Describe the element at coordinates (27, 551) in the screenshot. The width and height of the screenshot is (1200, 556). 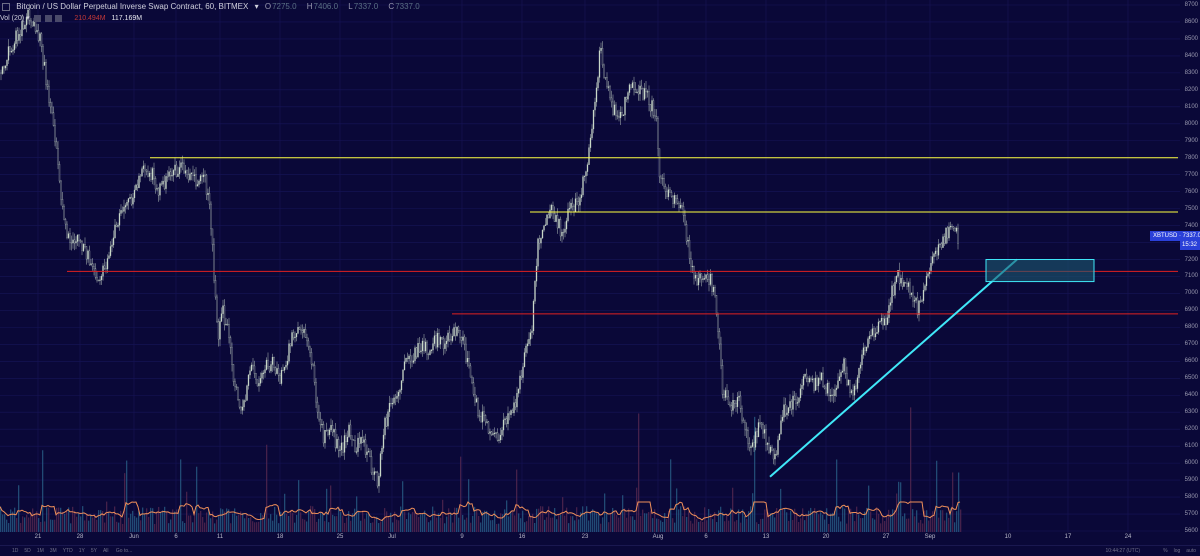
I see `range-button: 5D` at that location.